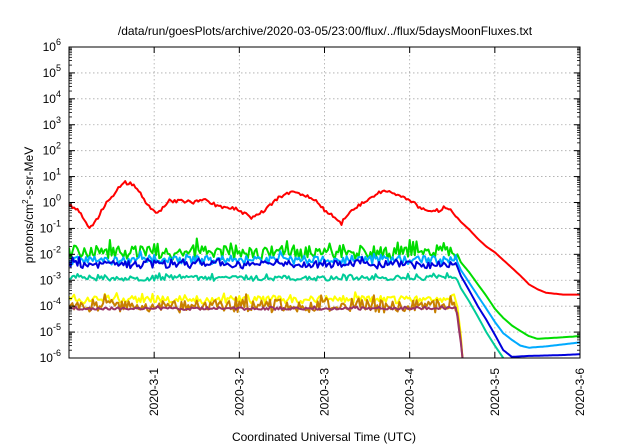 The height and width of the screenshot is (448, 640). What do you see at coordinates (154, 392) in the screenshot?
I see `x-tick-label: 2020-3-1` at bounding box center [154, 392].